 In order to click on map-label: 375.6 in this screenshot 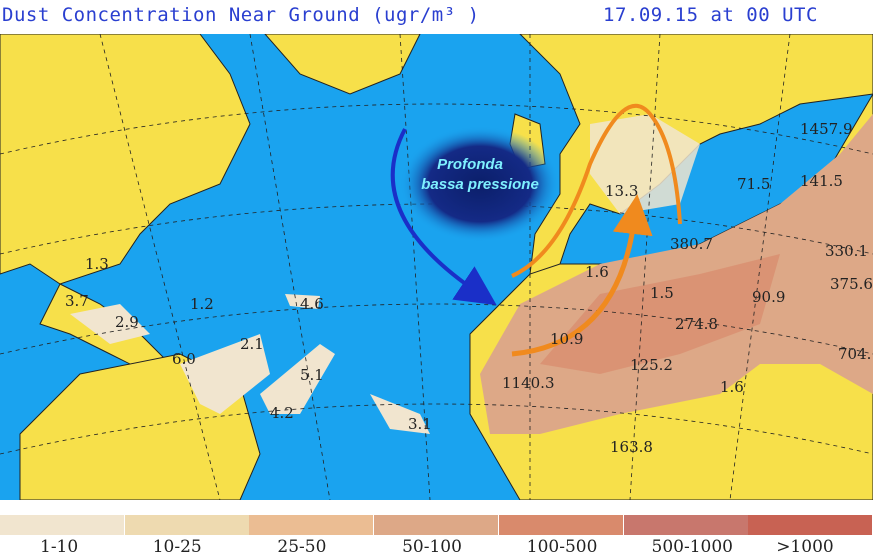, I will do `click(851, 284)`.